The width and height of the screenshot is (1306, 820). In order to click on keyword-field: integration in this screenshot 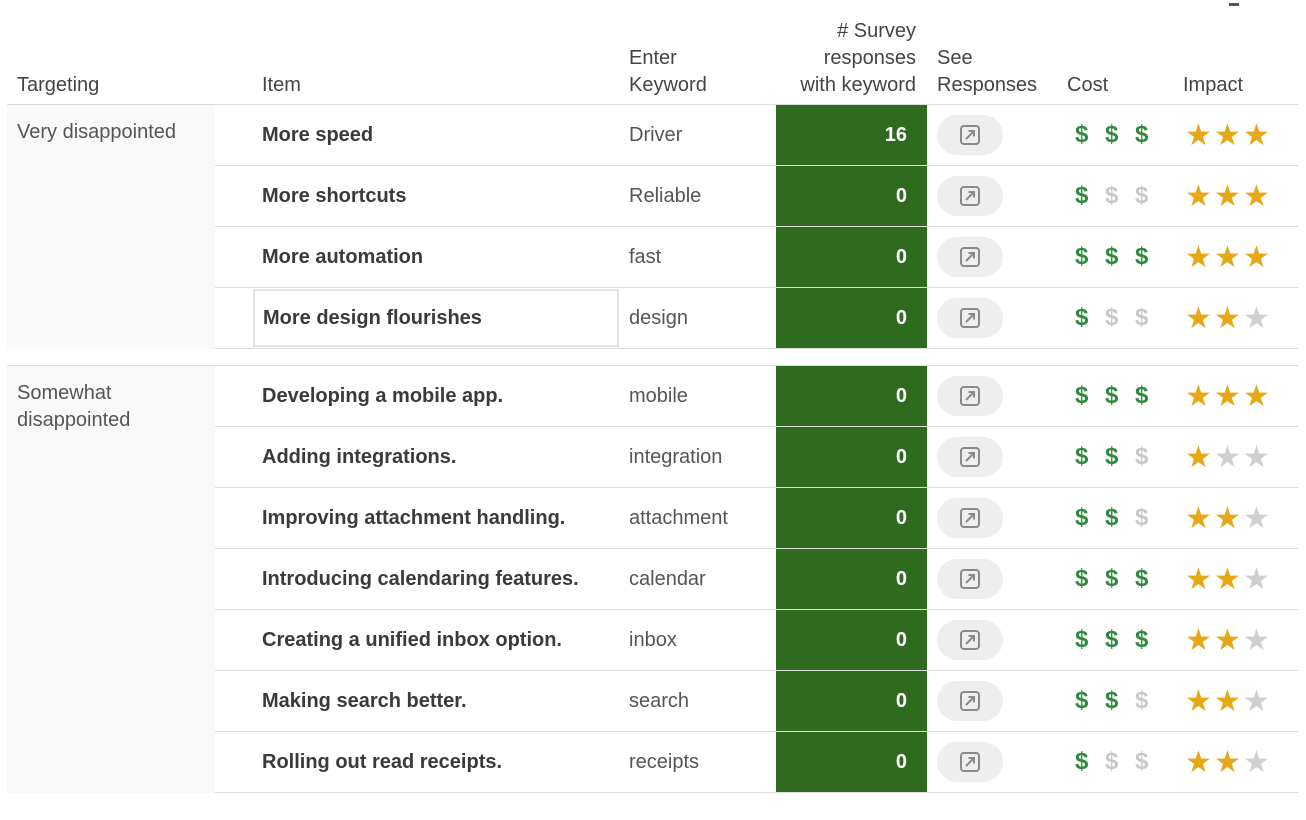, I will do `click(676, 456)`.